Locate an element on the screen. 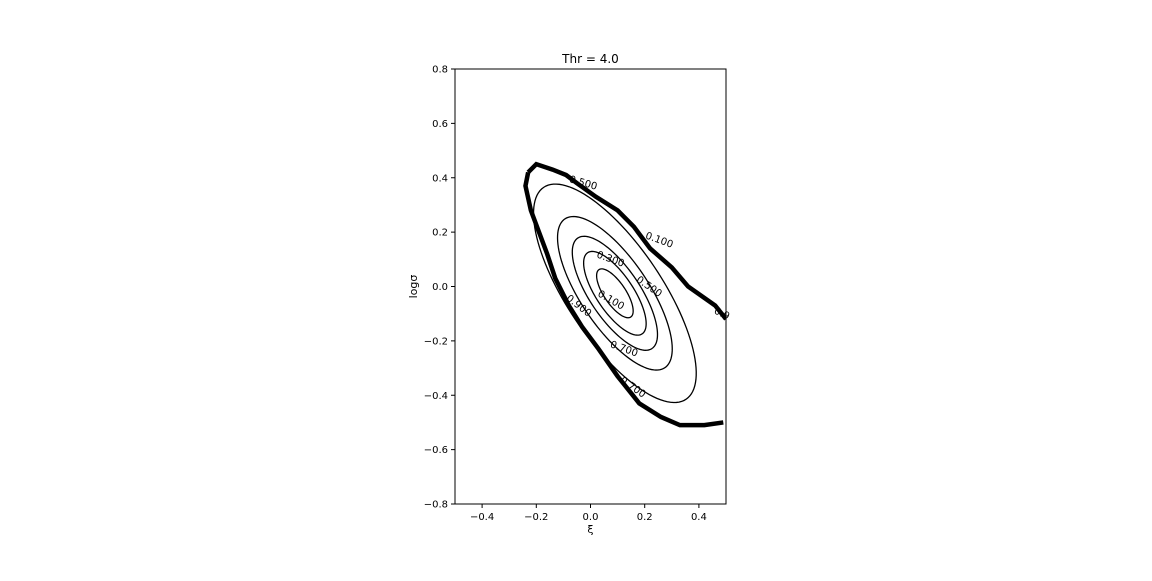 This screenshot has height=581, width=1152. plot-contents is located at coordinates (624, 294).